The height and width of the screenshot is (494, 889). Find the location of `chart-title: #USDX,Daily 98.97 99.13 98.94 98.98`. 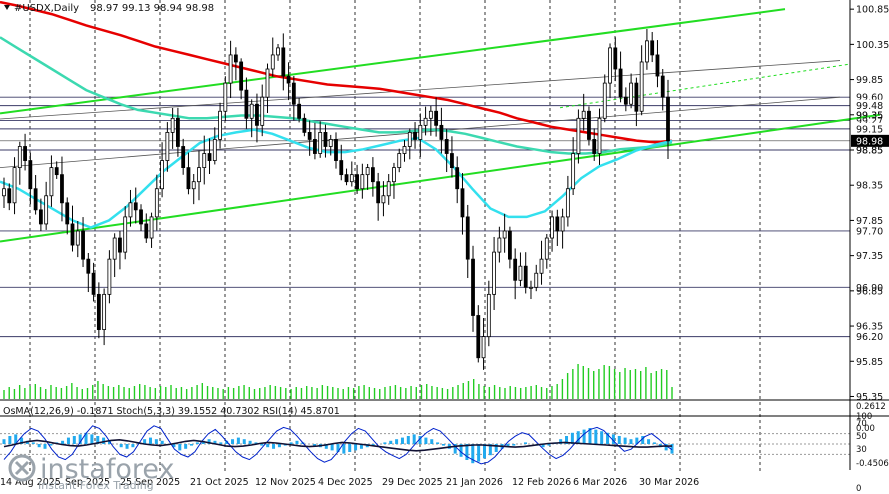

chart-title: #USDX,Daily 98.97 99.13 98.94 98.98 is located at coordinates (109, 8).